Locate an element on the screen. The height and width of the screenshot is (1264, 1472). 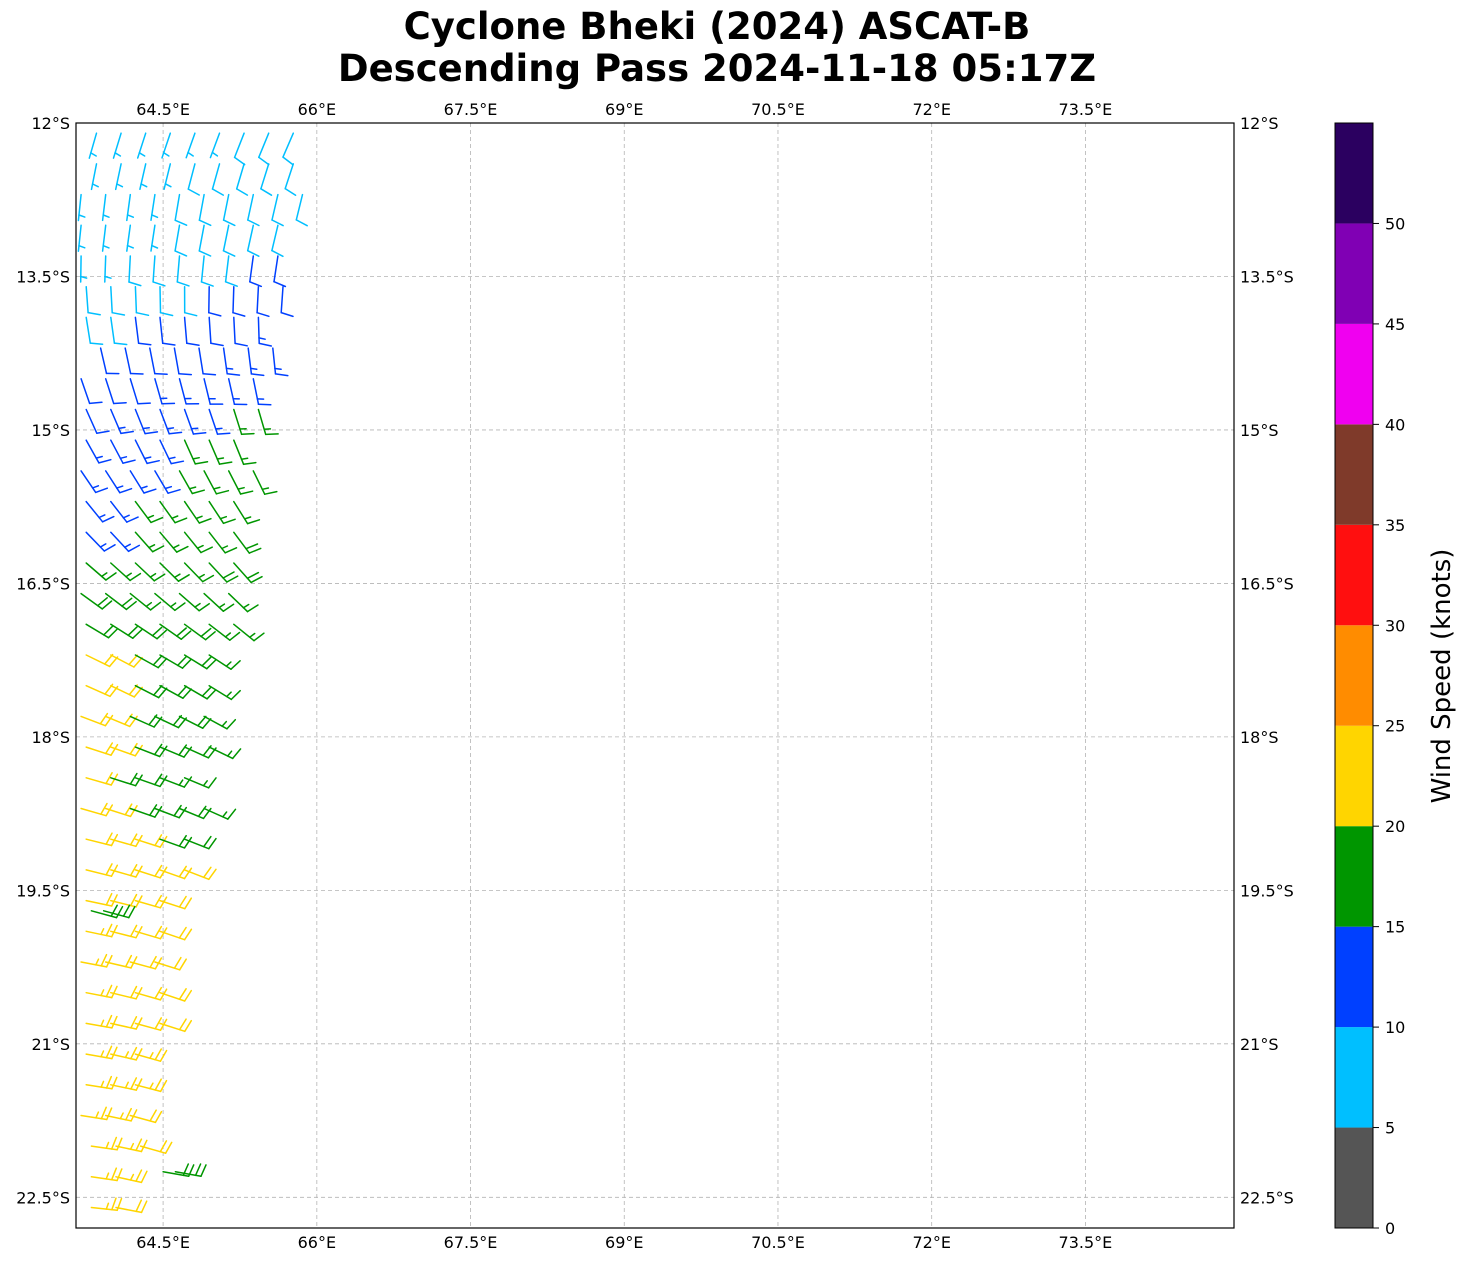
lat-tick-label-left: 18°S is located at coordinates (50, 737).